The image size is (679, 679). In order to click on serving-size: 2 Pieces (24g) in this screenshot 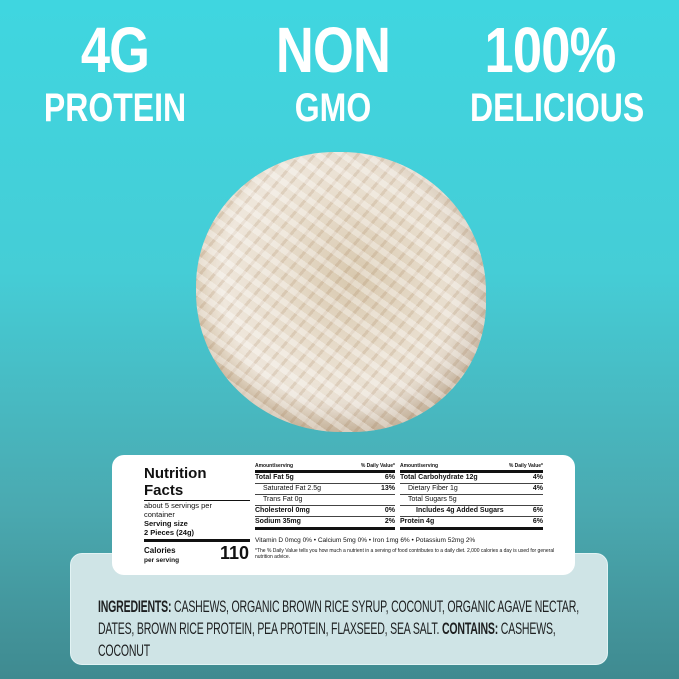, I will do `click(197, 535)`.